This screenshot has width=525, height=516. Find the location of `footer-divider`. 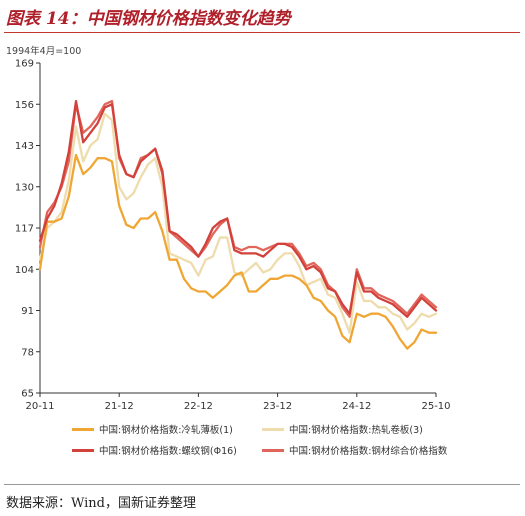

footer-divider is located at coordinates (262, 484).